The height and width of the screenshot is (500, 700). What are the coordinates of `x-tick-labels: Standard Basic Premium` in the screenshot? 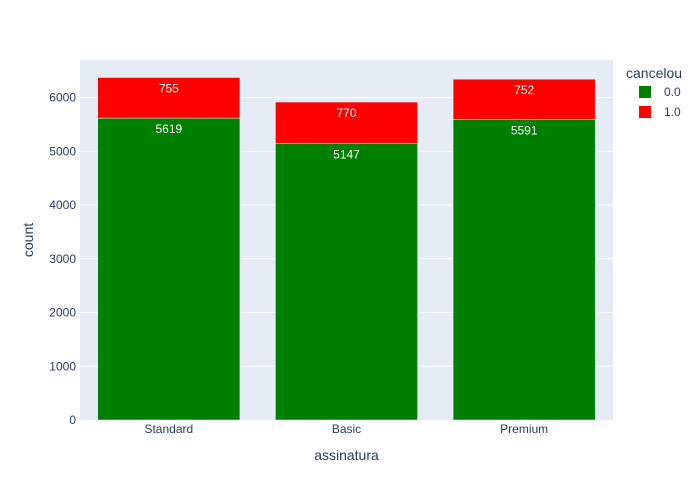 It's located at (346, 429).